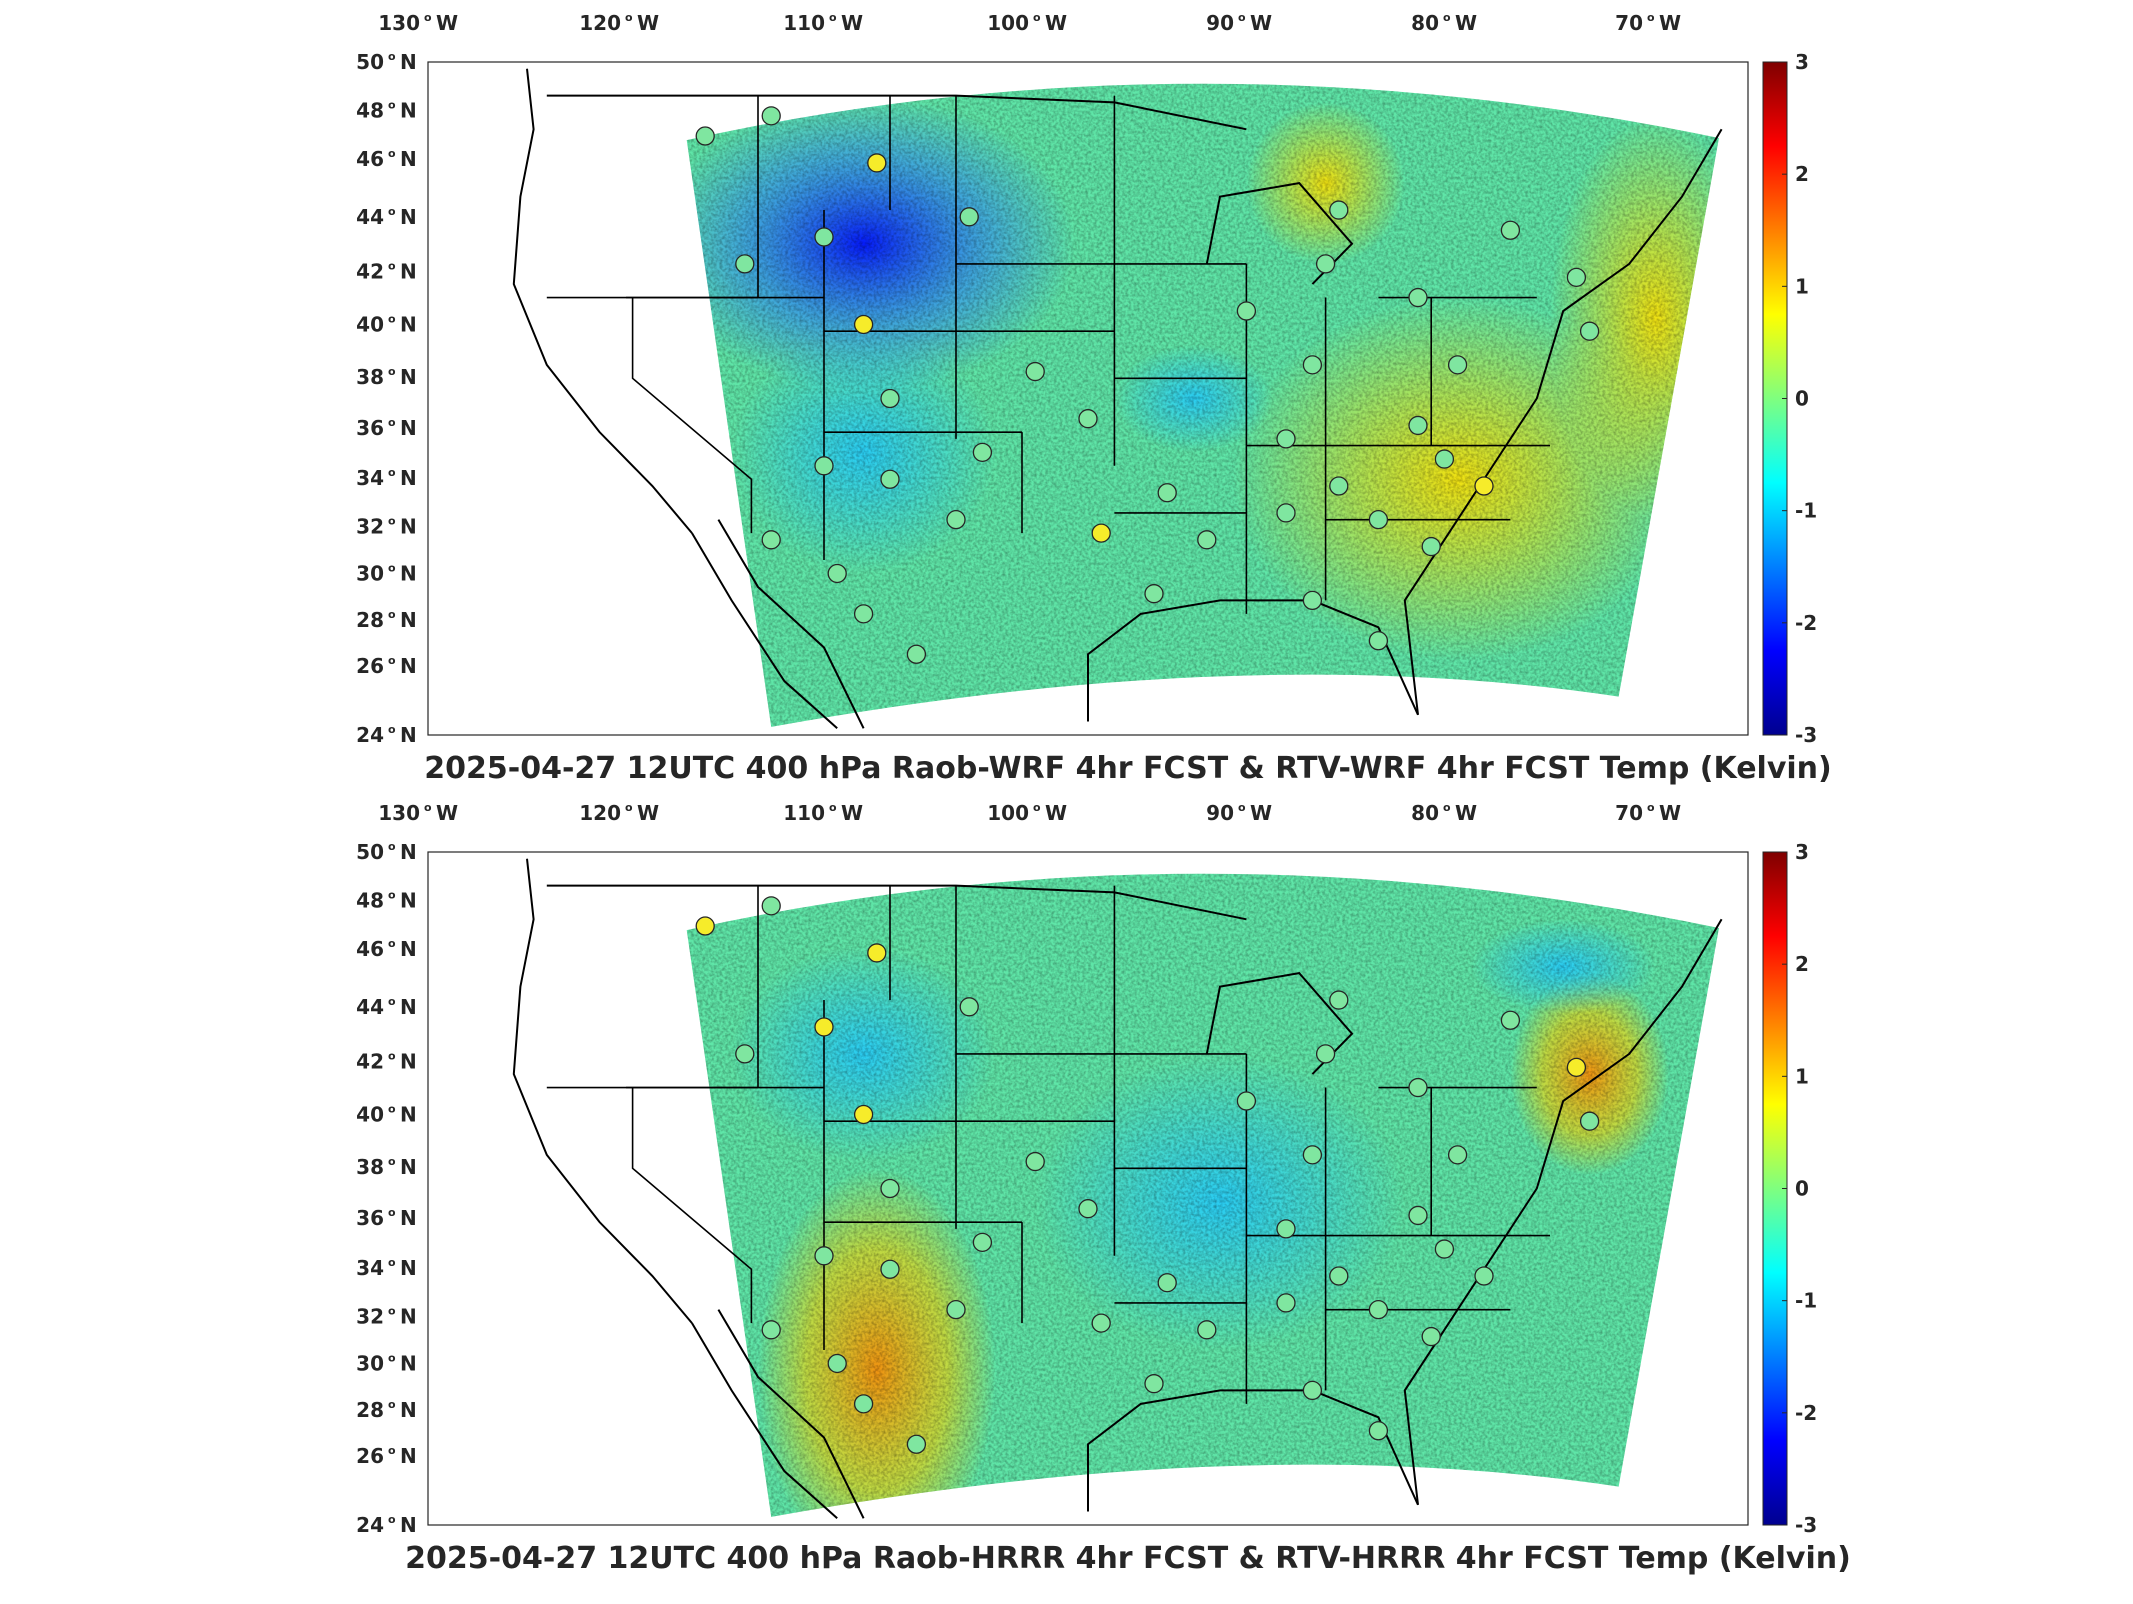  Describe the element at coordinates (1279, 1023) in the screenshot. I see `great-lakes` at that location.